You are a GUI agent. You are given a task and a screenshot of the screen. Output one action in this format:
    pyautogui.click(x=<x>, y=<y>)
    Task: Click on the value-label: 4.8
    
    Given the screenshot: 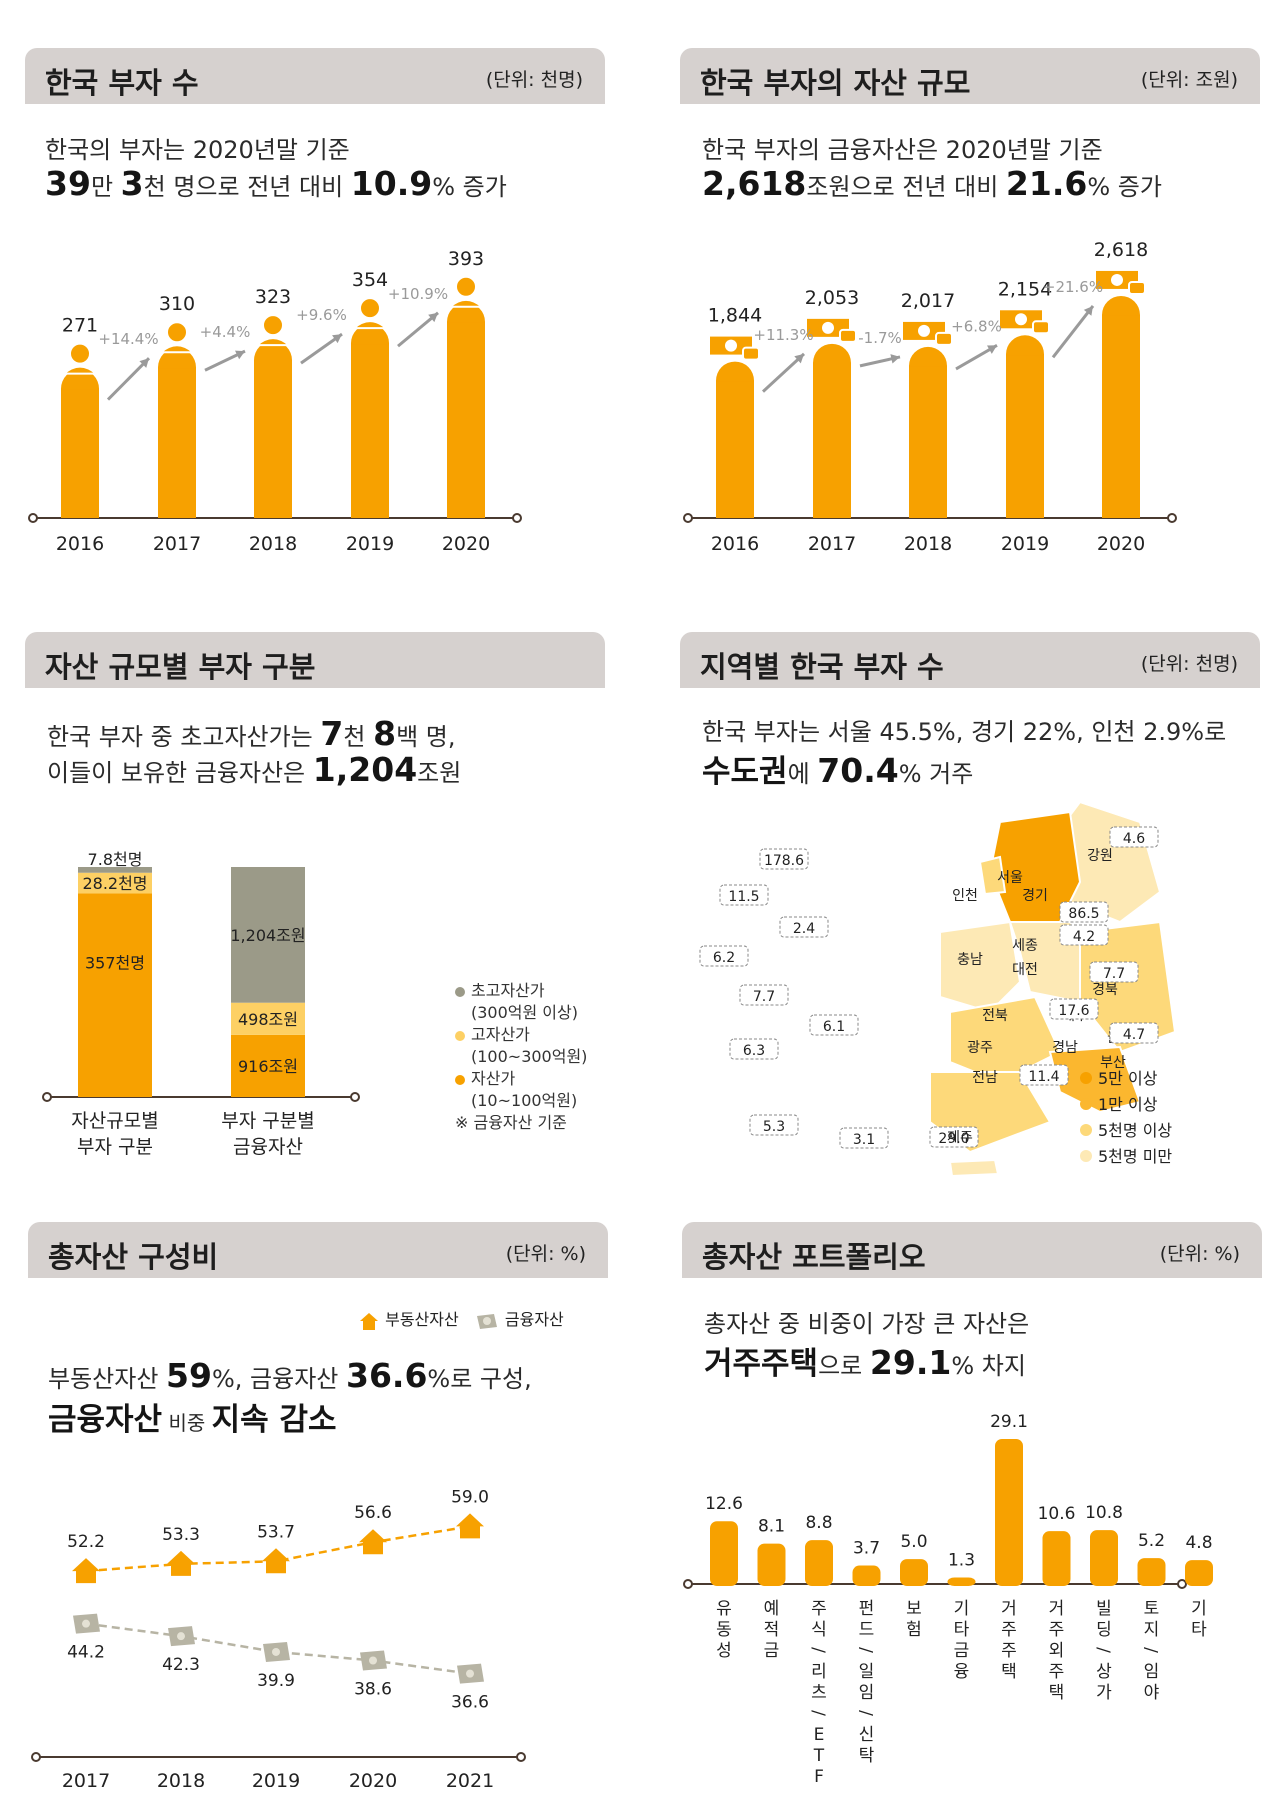 What is the action you would take?
    pyautogui.click(x=1198, y=1543)
    